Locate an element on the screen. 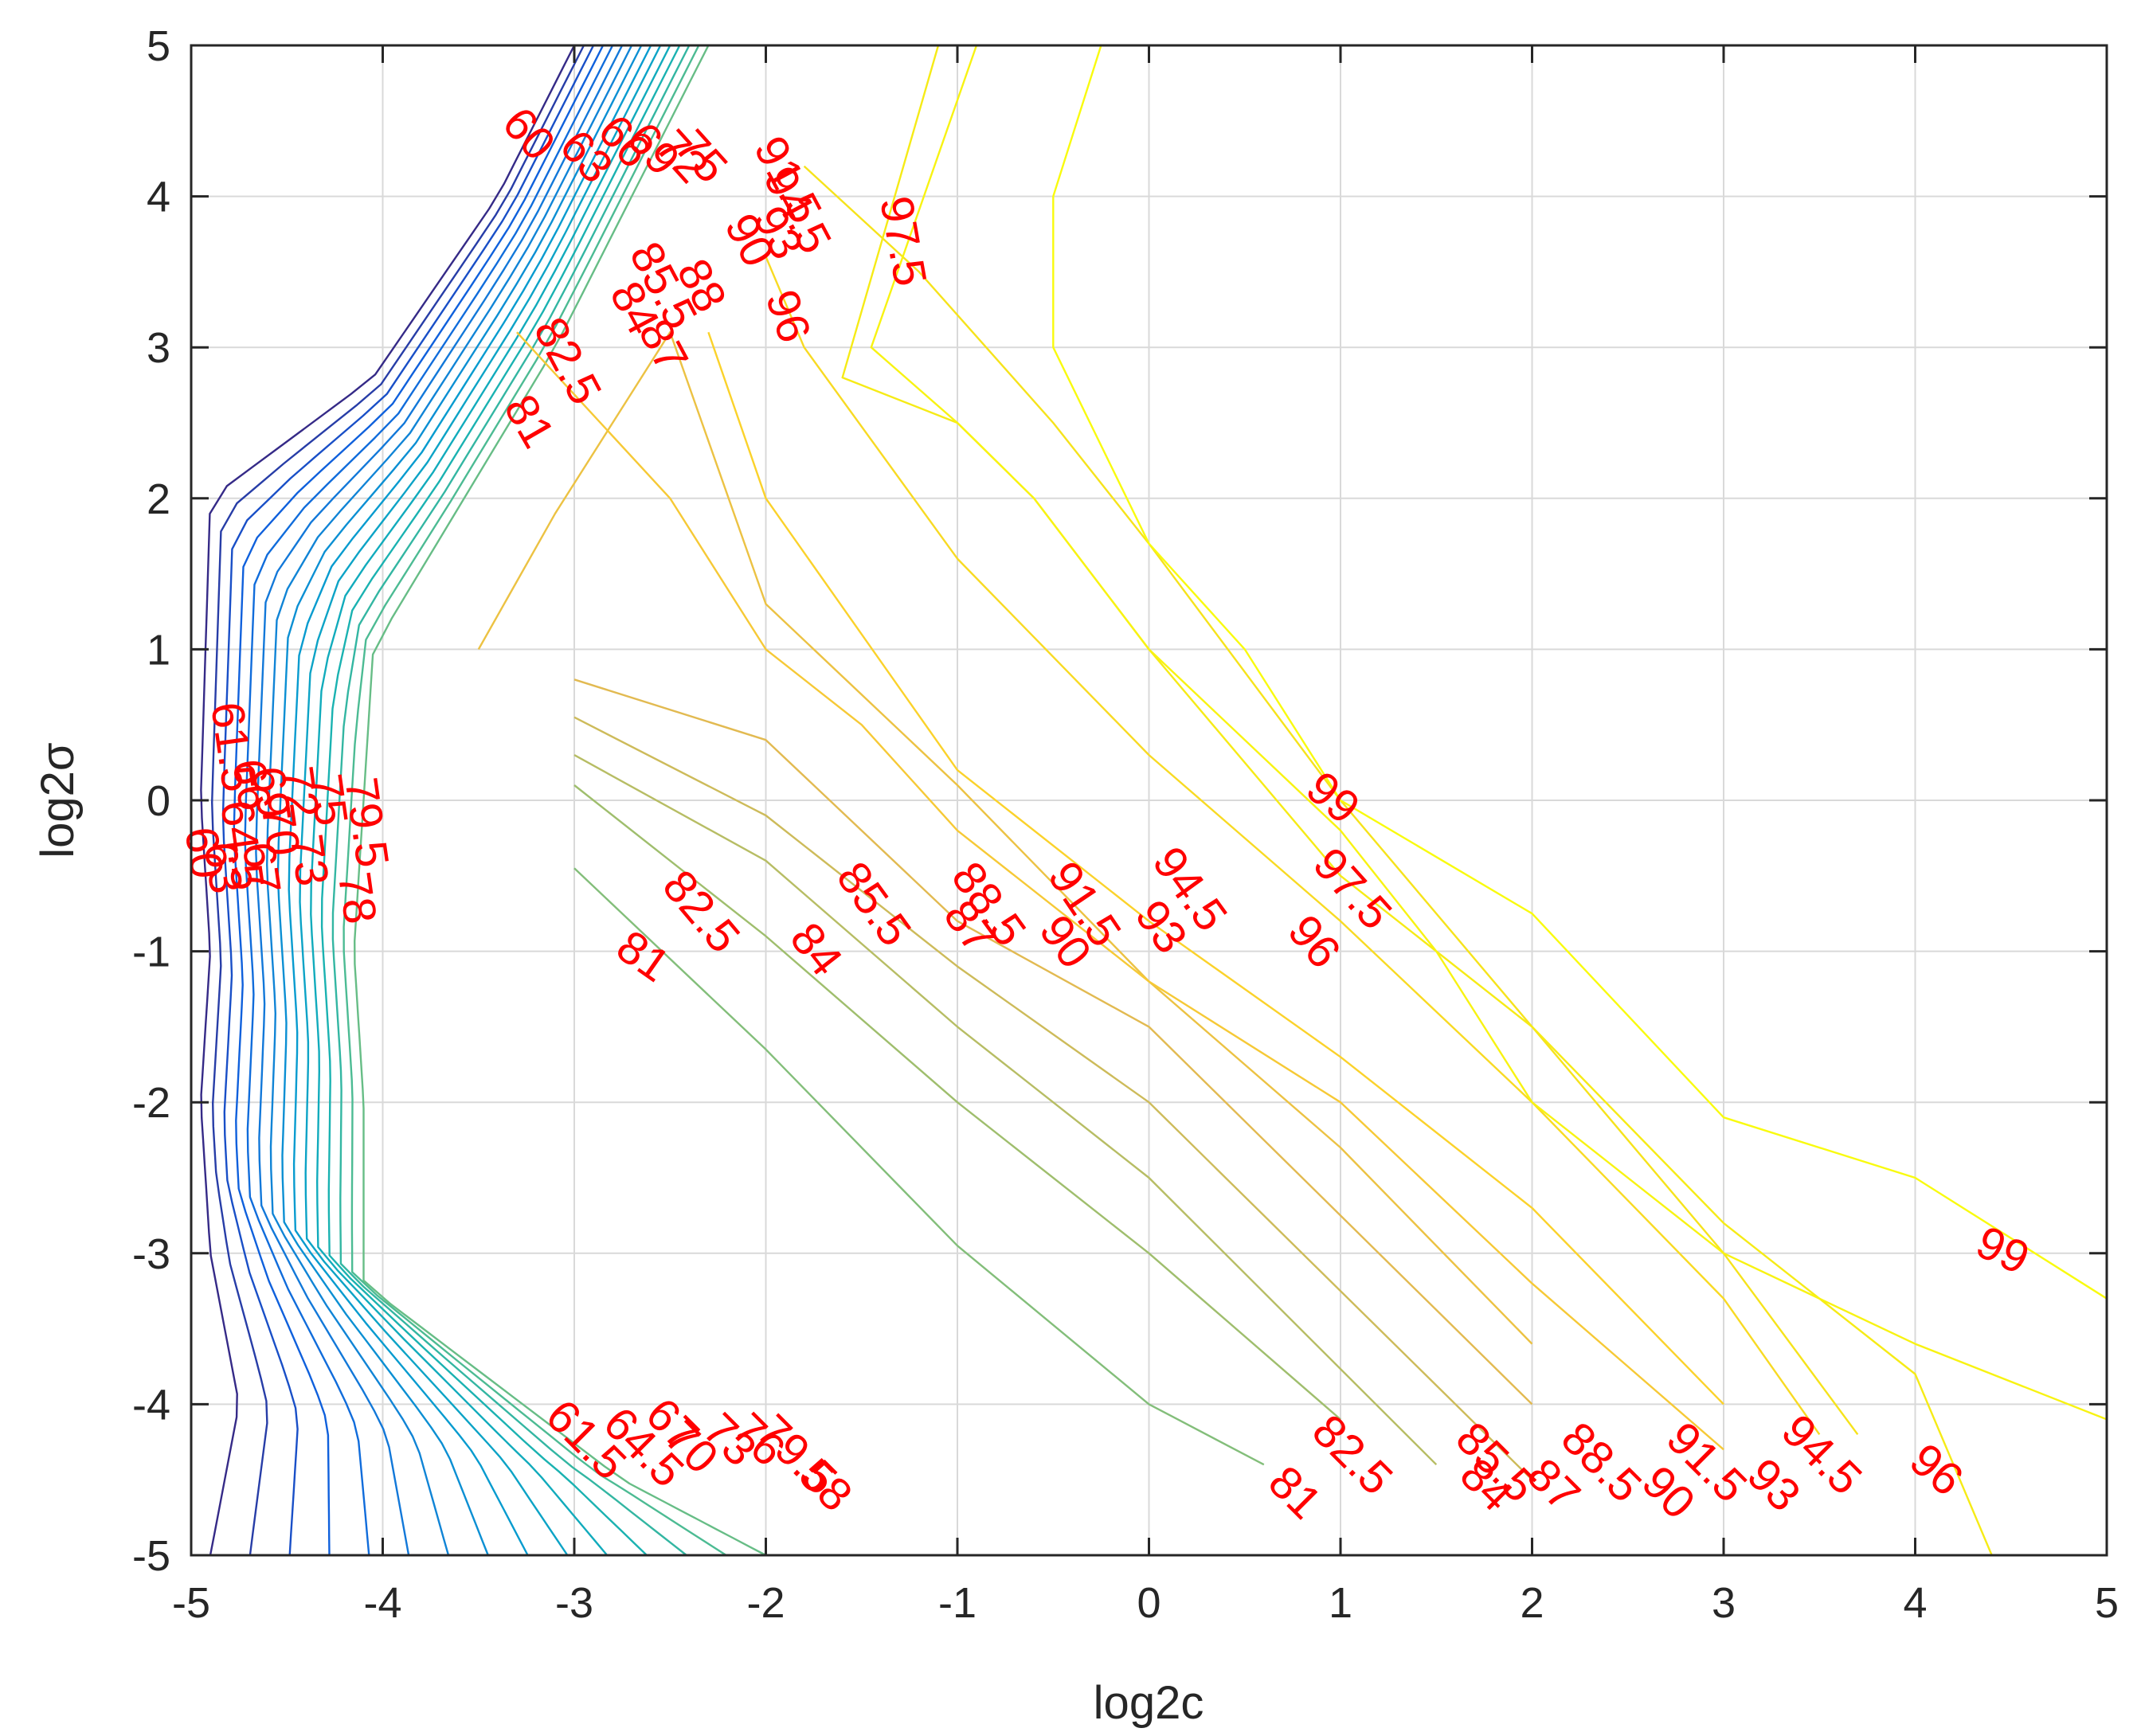 The height and width of the screenshot is (1736, 2141). contour-line-70.5 is located at coordinates (470, 801).